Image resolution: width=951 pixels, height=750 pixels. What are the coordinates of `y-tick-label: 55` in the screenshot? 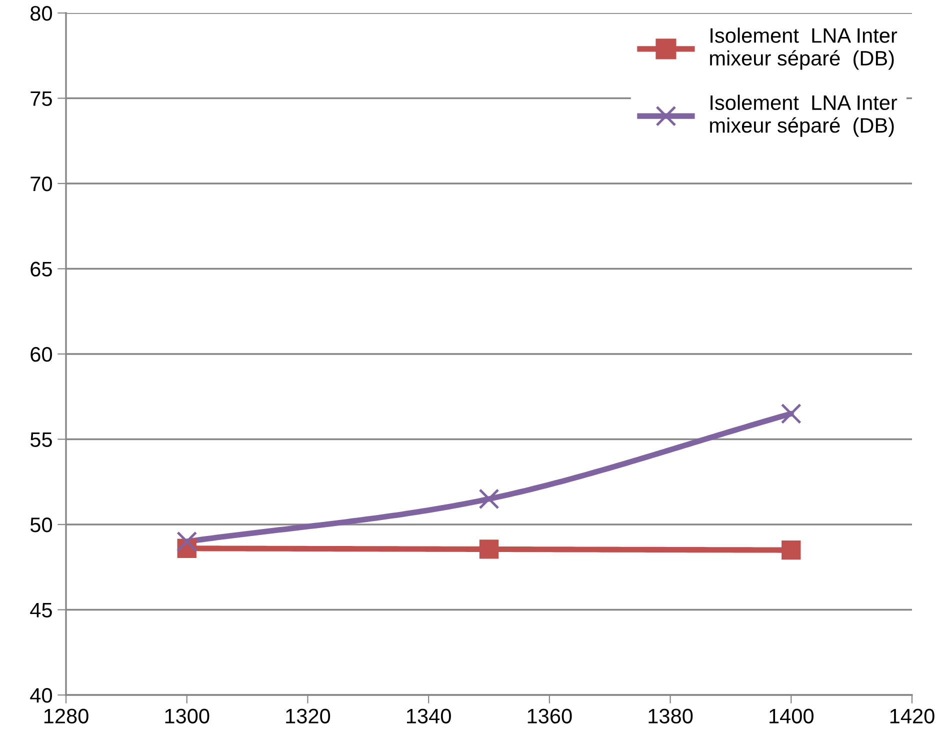 It's located at (41, 440).